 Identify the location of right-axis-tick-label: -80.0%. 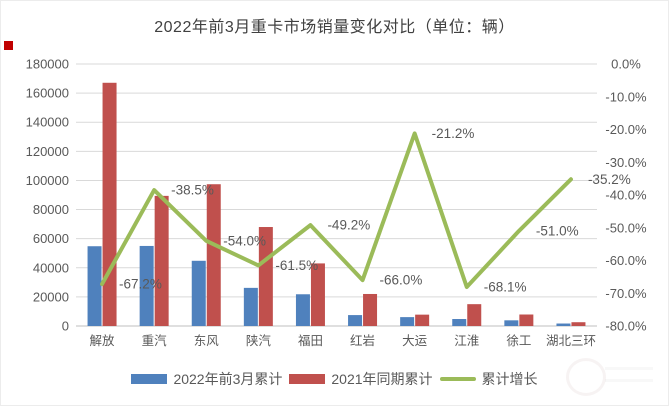
(626, 326).